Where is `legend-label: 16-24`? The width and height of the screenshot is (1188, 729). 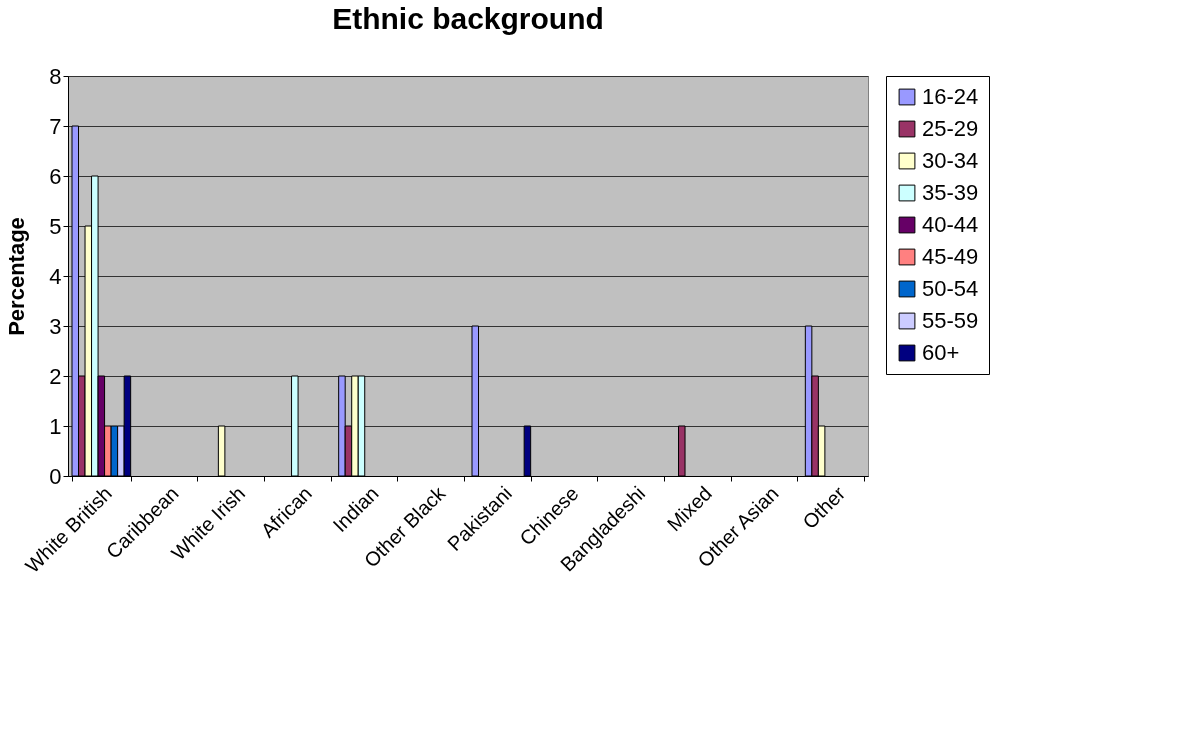
legend-label: 16-24 is located at coordinates (950, 96).